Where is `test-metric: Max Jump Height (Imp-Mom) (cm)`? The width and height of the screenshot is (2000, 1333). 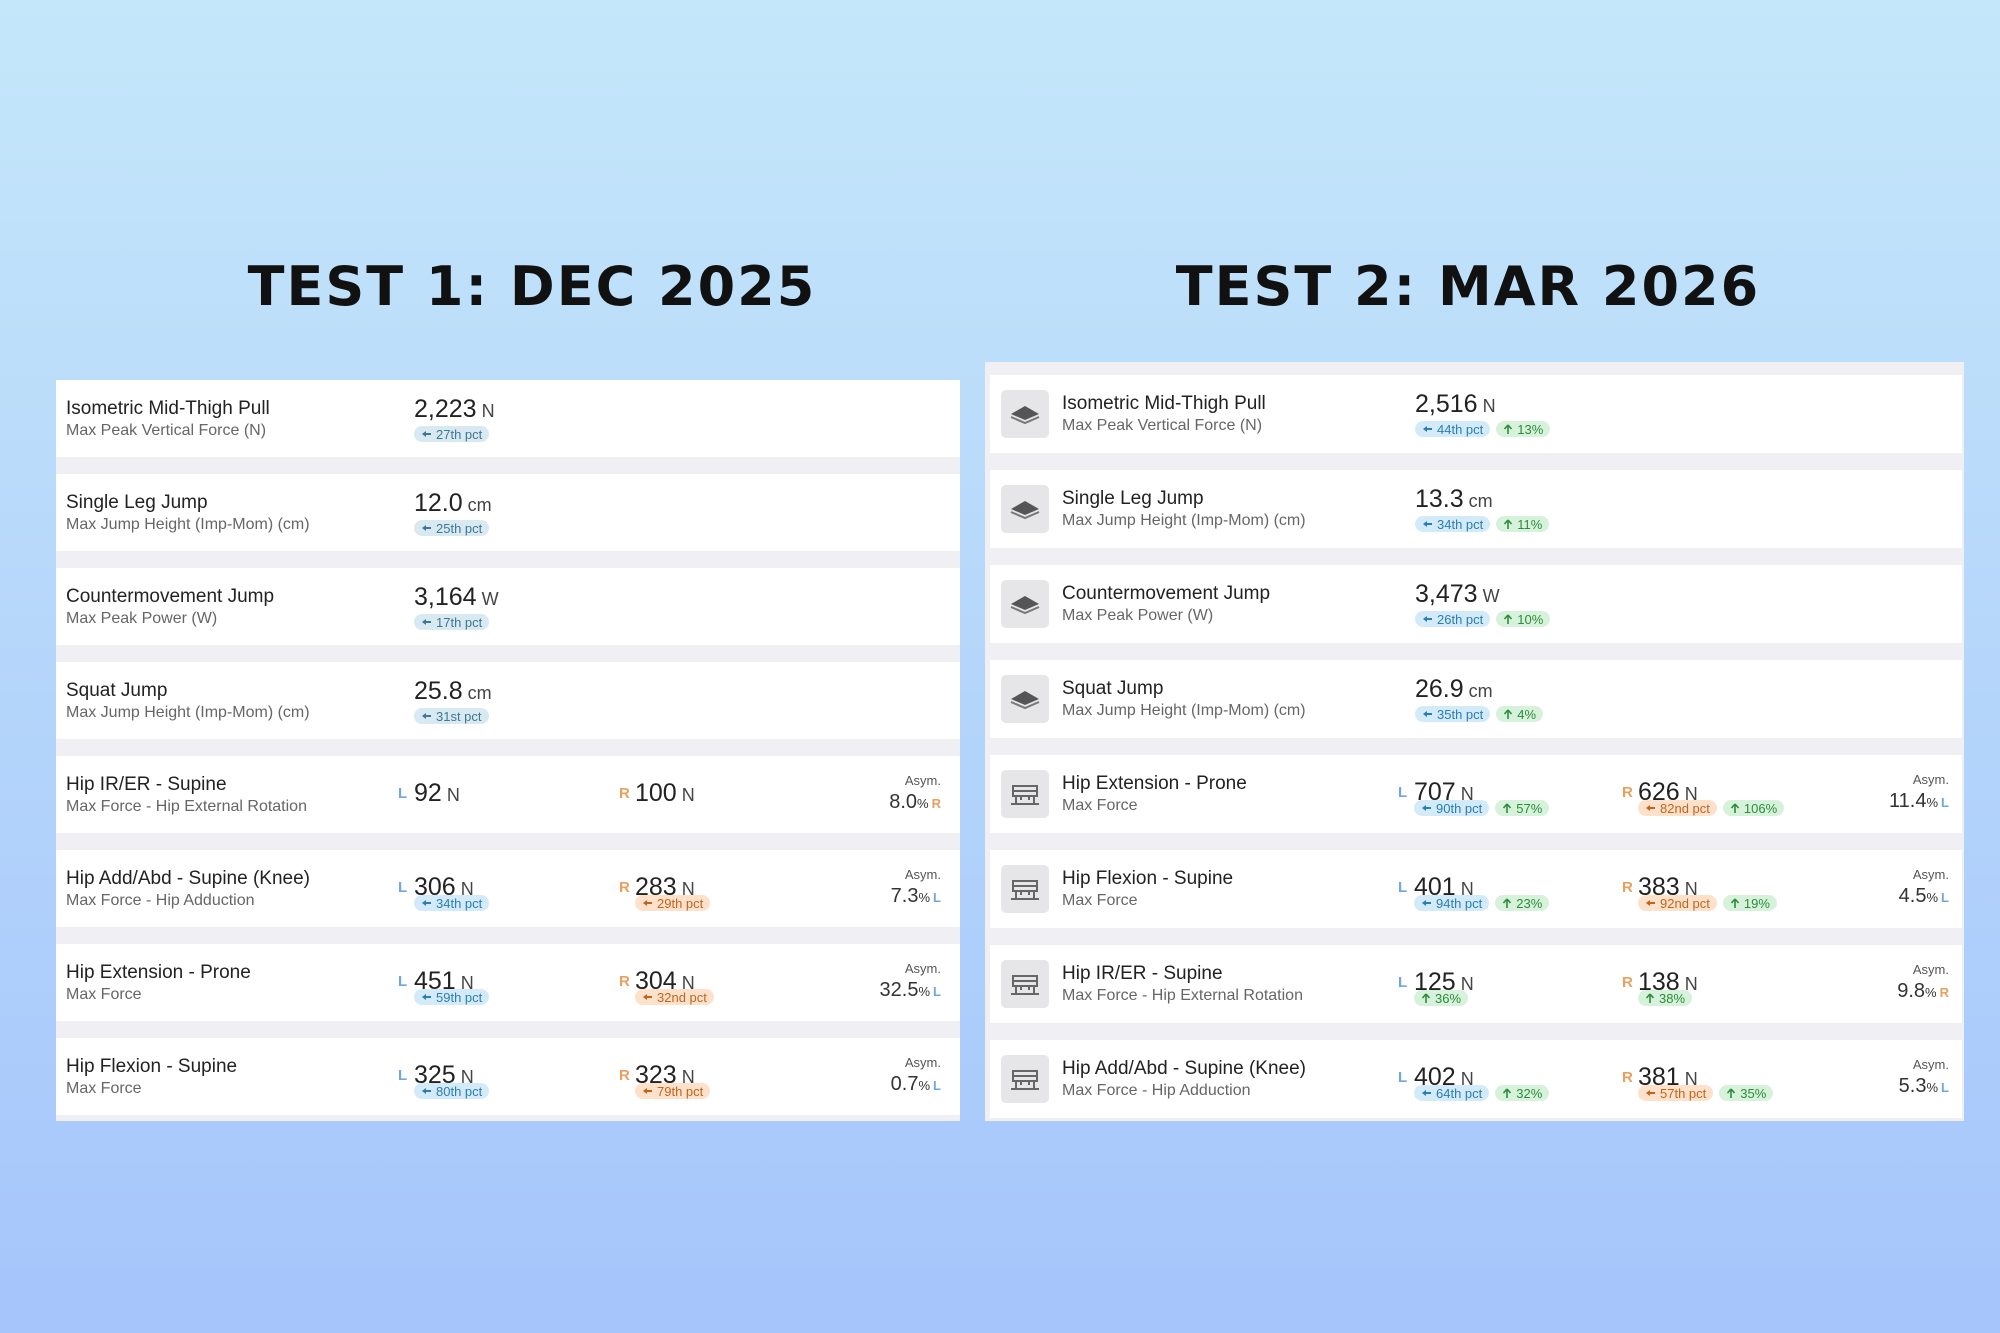 test-metric: Max Jump Height (Imp-Mom) (cm) is located at coordinates (188, 524).